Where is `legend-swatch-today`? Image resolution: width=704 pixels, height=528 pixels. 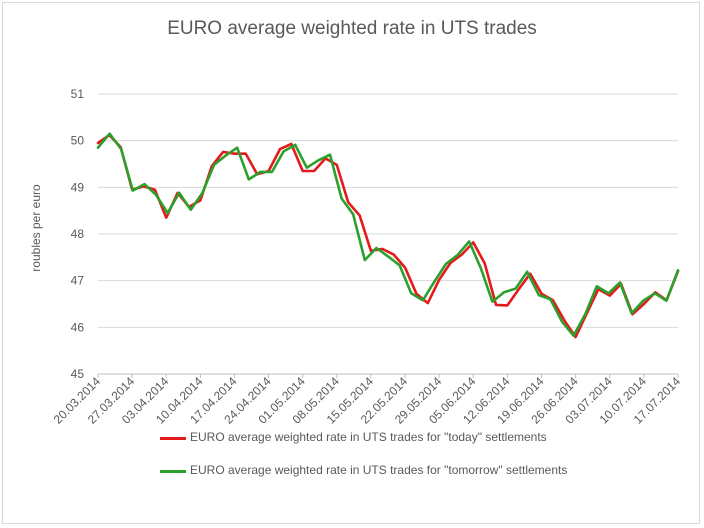 legend-swatch-today is located at coordinates (173, 438).